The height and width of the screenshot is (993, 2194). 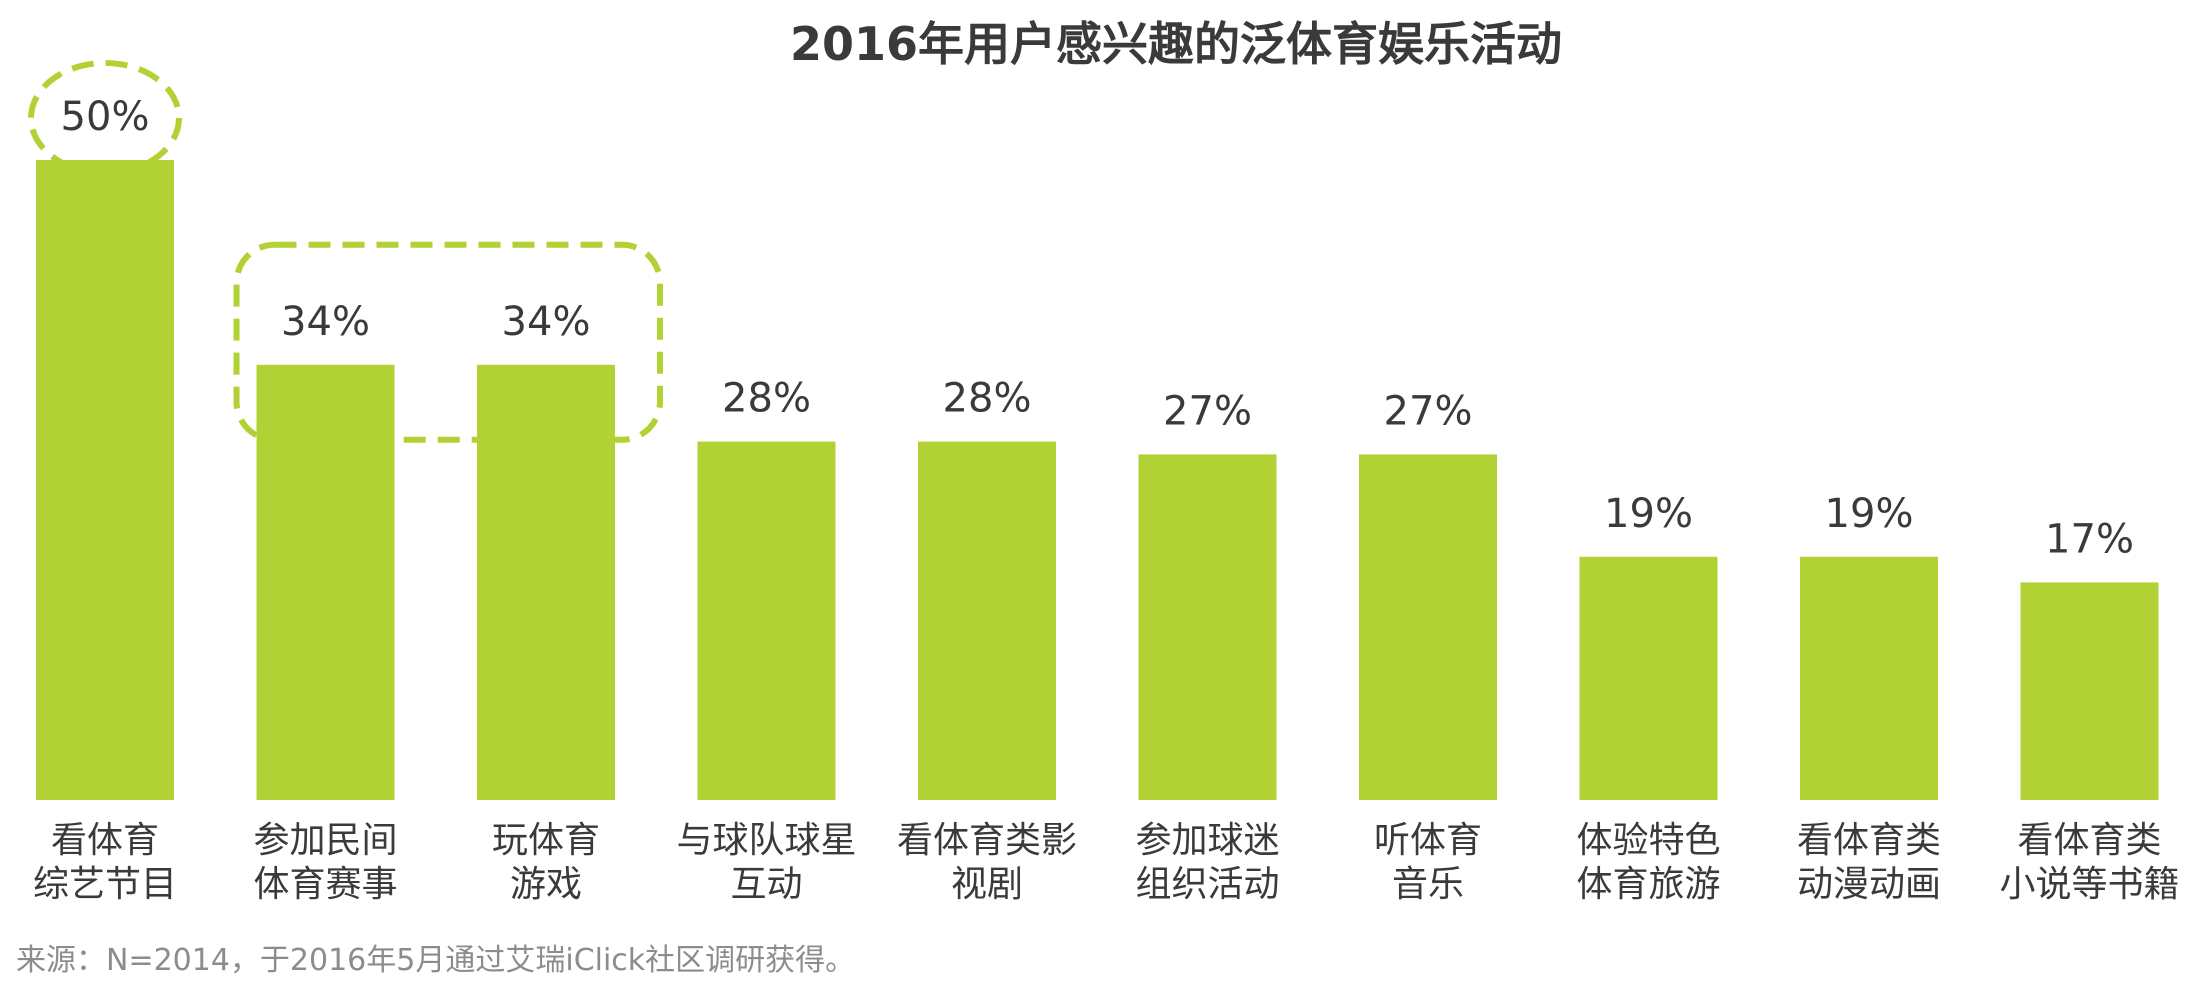 What do you see at coordinates (435, 960) in the screenshot?
I see `source-note: 来源：N=2014，于2016年5月通过艾瑞iClick社区调研获得。` at bounding box center [435, 960].